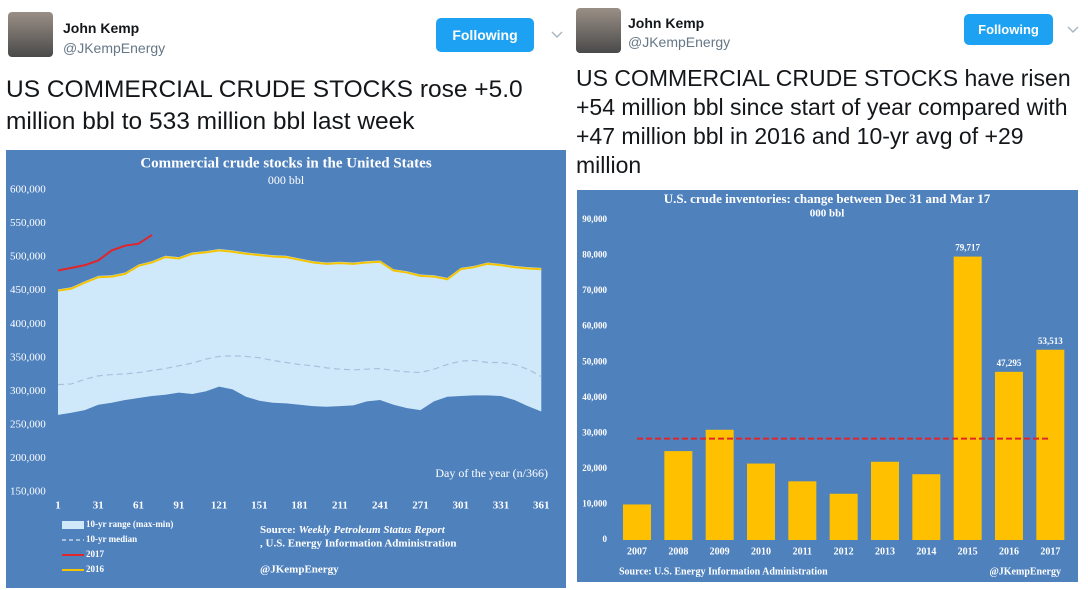 The width and height of the screenshot is (1088, 590). What do you see at coordinates (28, 290) in the screenshot?
I see `y-tick-label: 450,000` at bounding box center [28, 290].